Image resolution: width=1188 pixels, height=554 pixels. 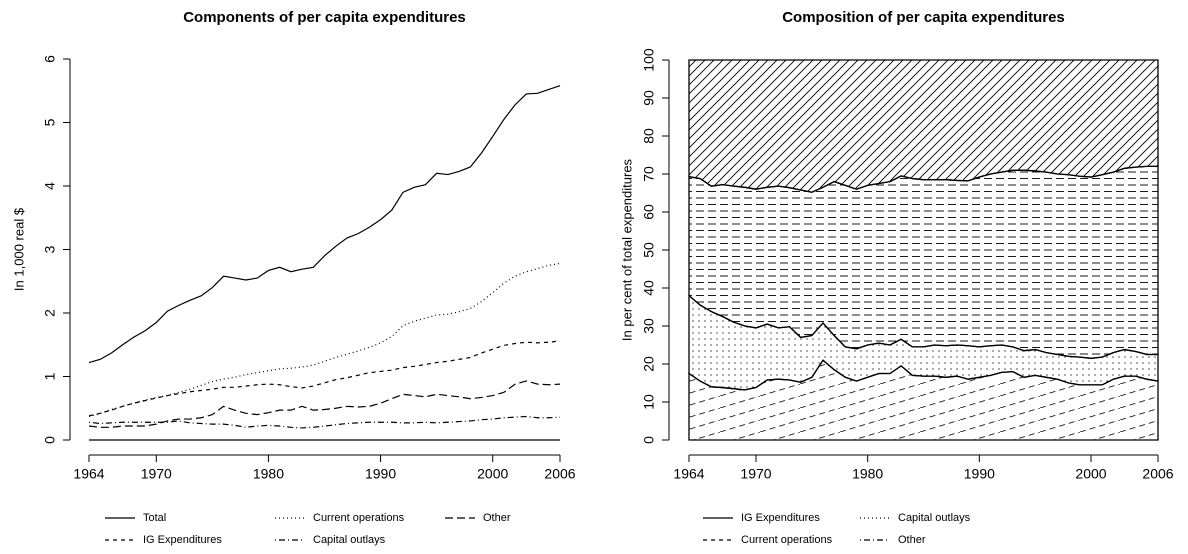 What do you see at coordinates (649, 288) in the screenshot?
I see `y-tick-label: 40` at bounding box center [649, 288].